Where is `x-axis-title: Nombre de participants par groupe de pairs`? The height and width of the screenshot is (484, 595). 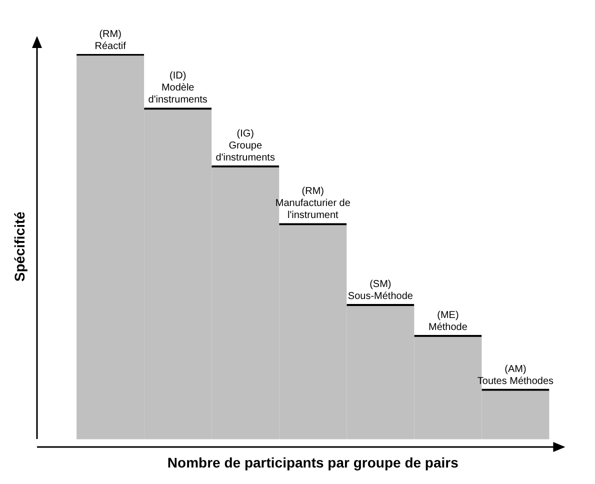
x-axis-title: Nombre de participants par groupe de pairs is located at coordinates (313, 462).